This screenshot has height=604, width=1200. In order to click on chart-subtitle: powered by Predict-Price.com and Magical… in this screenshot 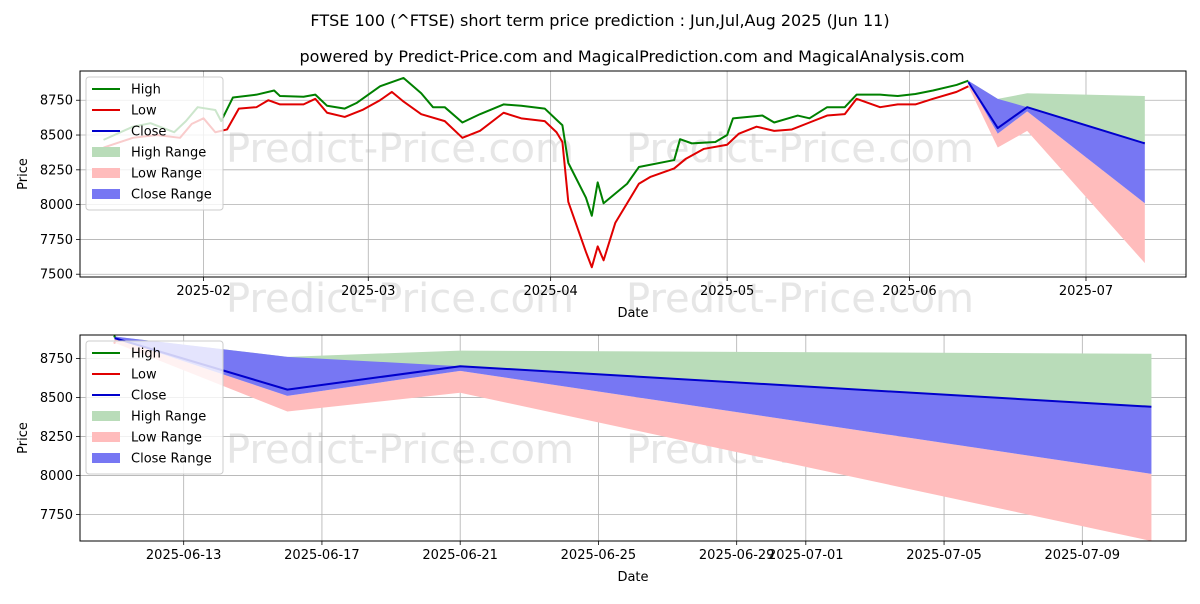, I will do `click(631, 56)`.